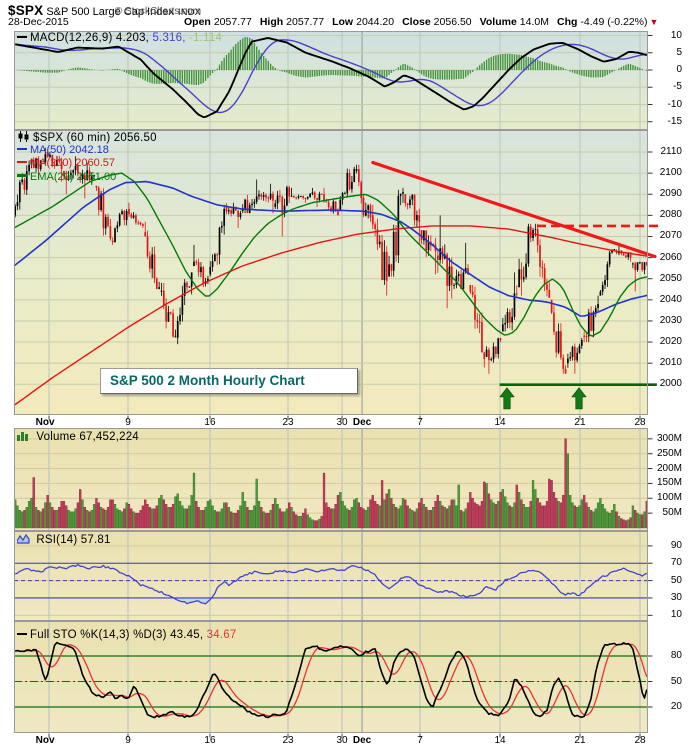 The height and width of the screenshot is (748, 700). Describe the element at coordinates (498, 22) in the screenshot. I see `volume-label: Volume` at that location.